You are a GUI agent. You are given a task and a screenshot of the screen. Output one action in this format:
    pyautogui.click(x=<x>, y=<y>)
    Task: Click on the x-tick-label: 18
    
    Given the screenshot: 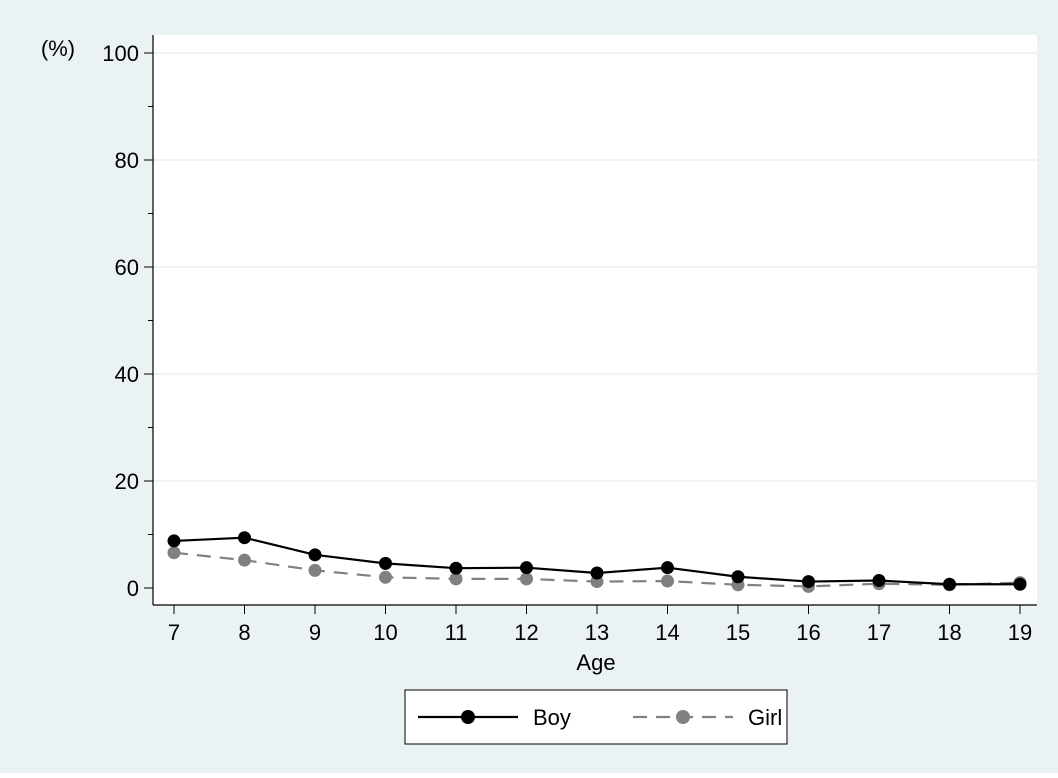 What is the action you would take?
    pyautogui.click(x=949, y=632)
    